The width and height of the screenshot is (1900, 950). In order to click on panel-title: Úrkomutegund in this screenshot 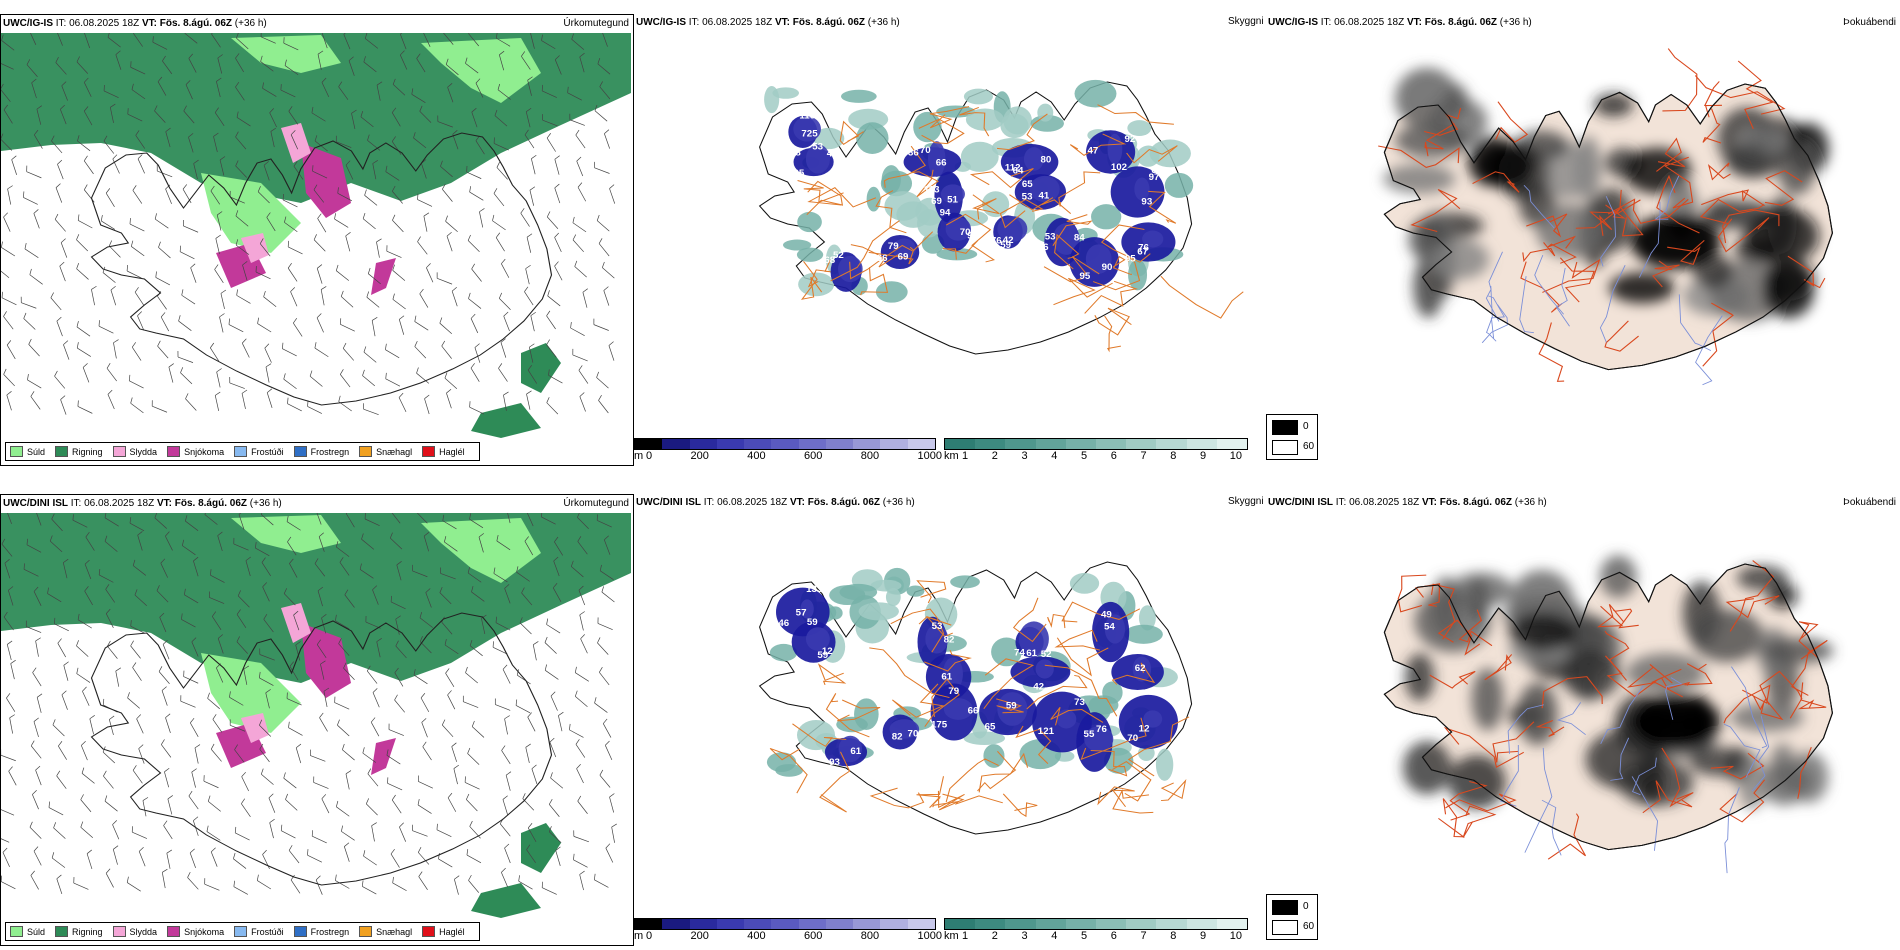, I will do `click(596, 503)`.